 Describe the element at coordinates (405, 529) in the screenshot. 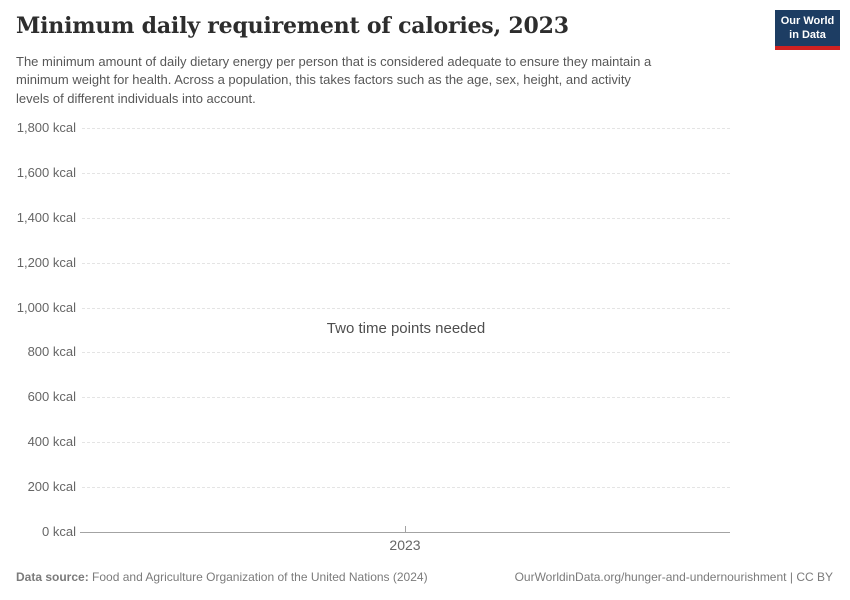

I see `x-axis-tick-mark` at that location.